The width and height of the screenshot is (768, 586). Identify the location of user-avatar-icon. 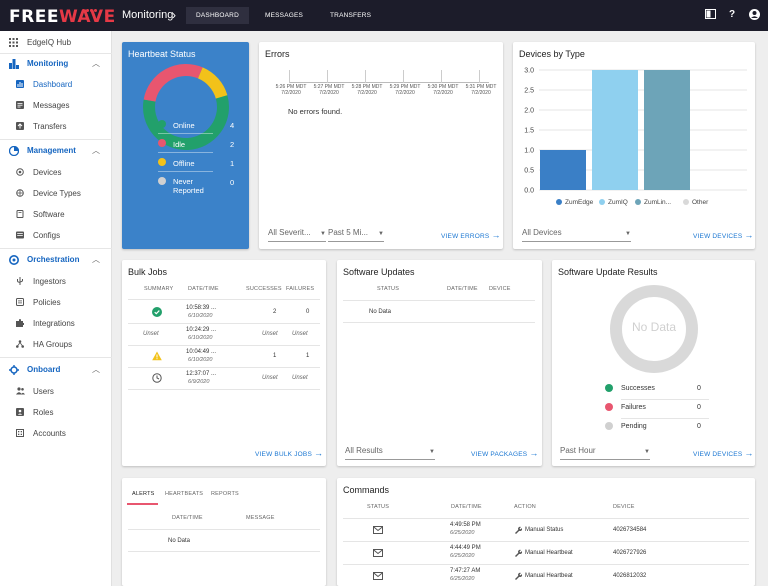
(754, 15).